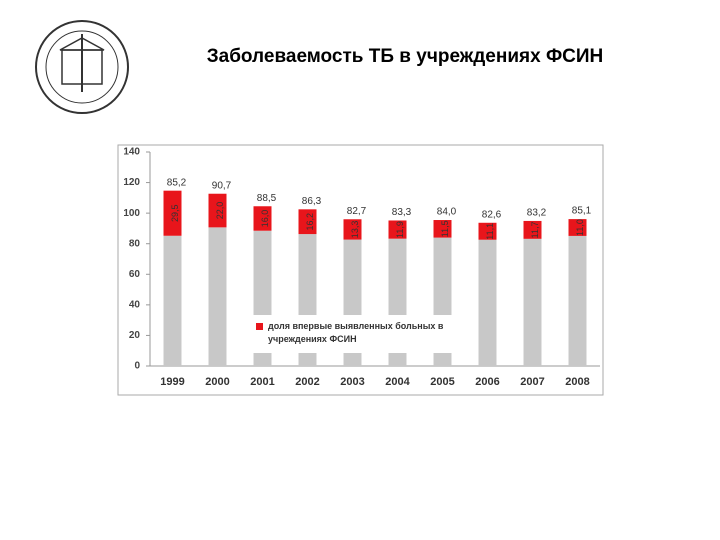 This screenshot has width=720, height=540. Describe the element at coordinates (172, 382) in the screenshot. I see `x-tick-label: 1999` at that location.